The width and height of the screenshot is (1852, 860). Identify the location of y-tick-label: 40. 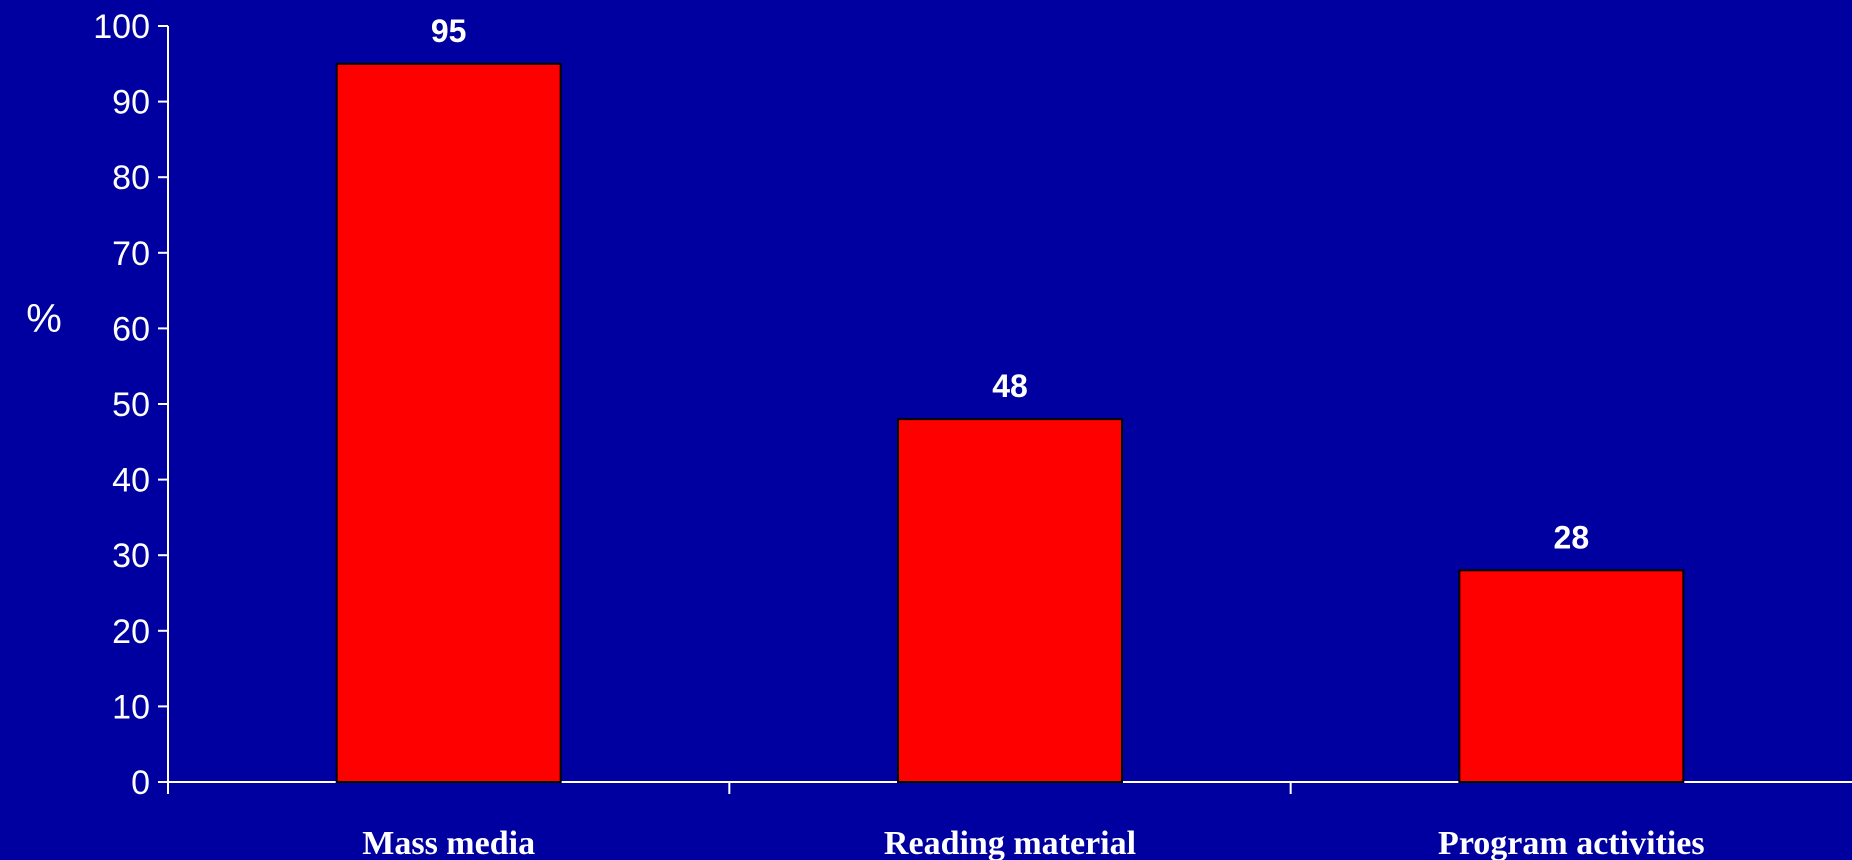
(131, 481).